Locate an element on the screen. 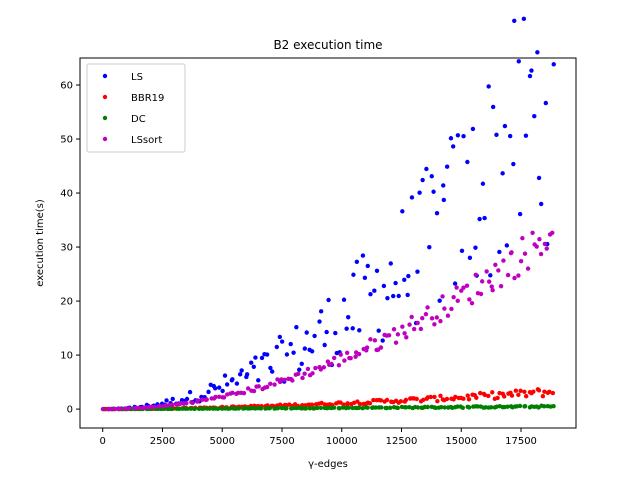  y-tick-label: 20 is located at coordinates (66, 302).